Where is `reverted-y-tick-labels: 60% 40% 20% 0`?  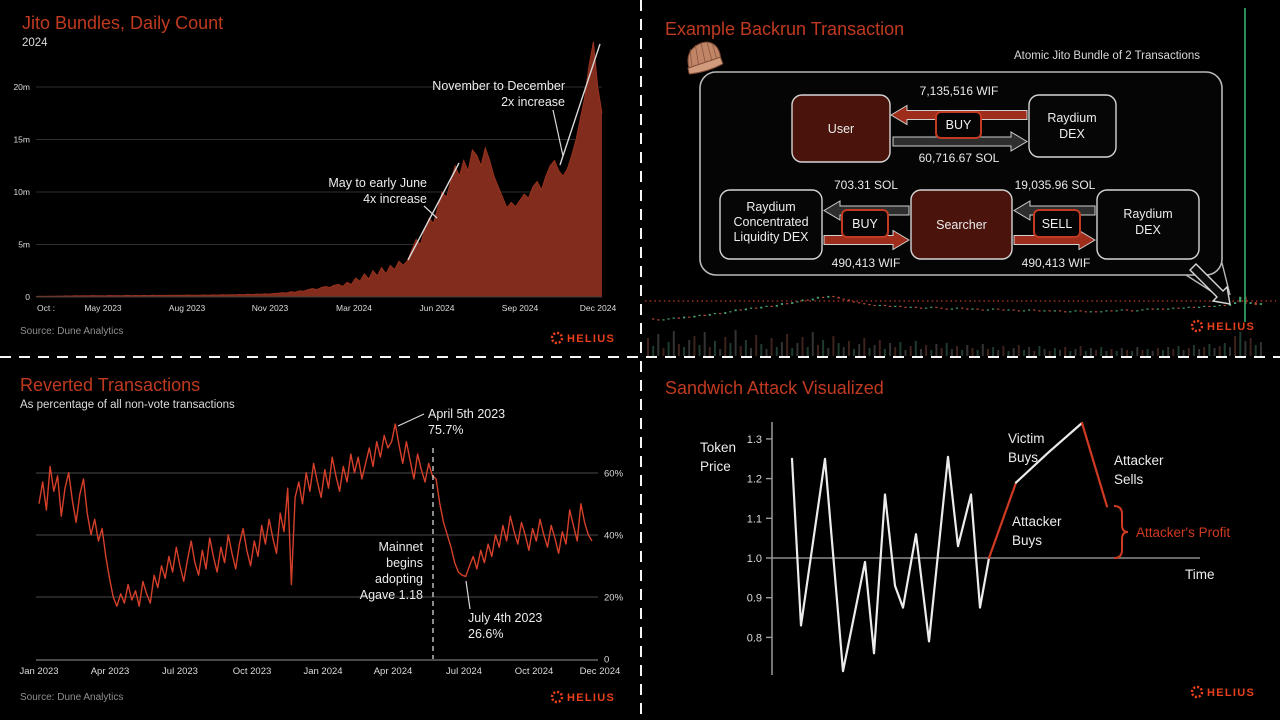 reverted-y-tick-labels: 60% 40% 20% 0 is located at coordinates (614, 567).